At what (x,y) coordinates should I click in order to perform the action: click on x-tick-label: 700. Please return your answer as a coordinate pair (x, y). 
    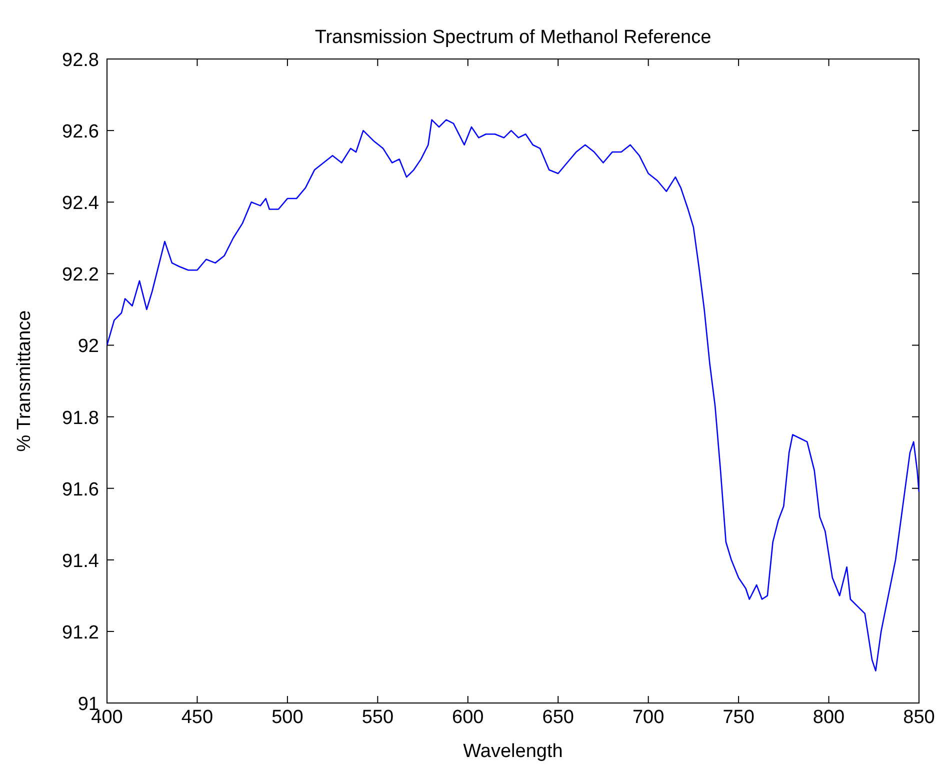
    Looking at the image, I should click on (648, 717).